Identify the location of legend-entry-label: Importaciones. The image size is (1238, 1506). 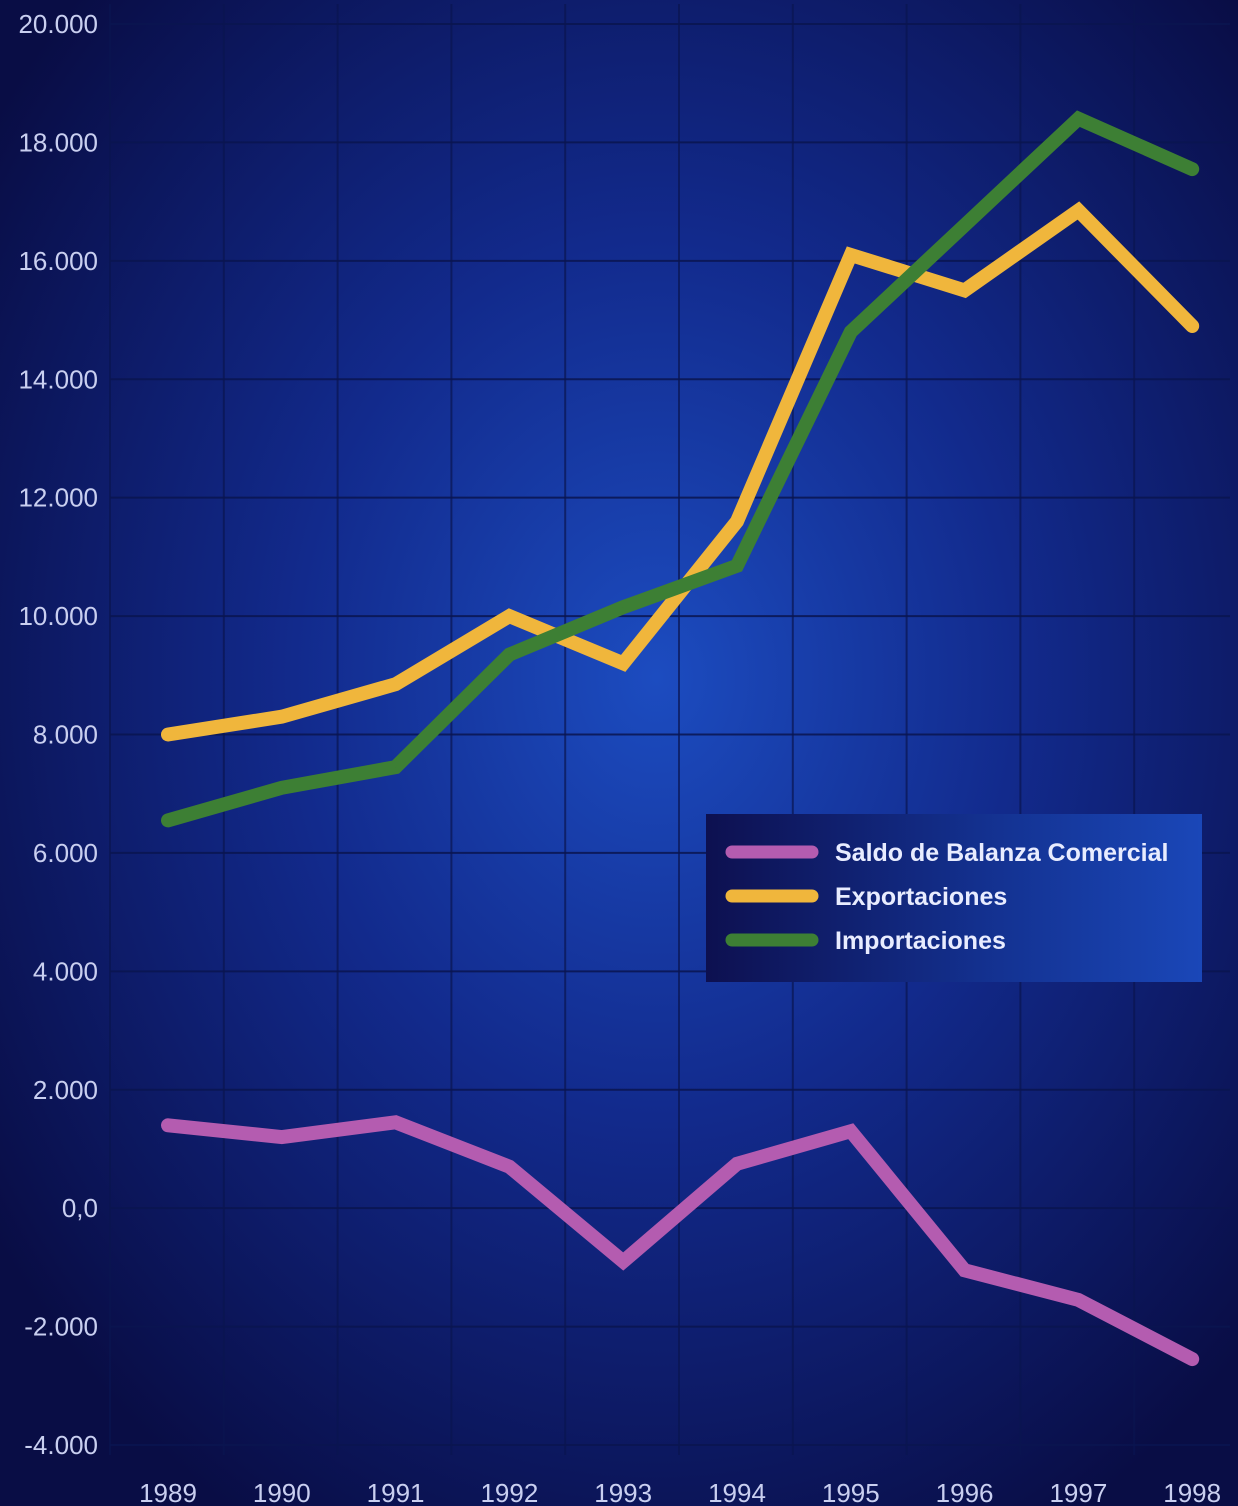
(920, 941).